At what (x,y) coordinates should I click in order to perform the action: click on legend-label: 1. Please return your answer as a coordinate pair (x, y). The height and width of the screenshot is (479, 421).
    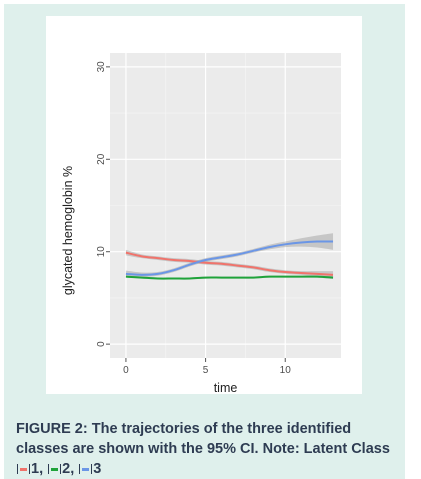
    Looking at the image, I should click on (35, 469).